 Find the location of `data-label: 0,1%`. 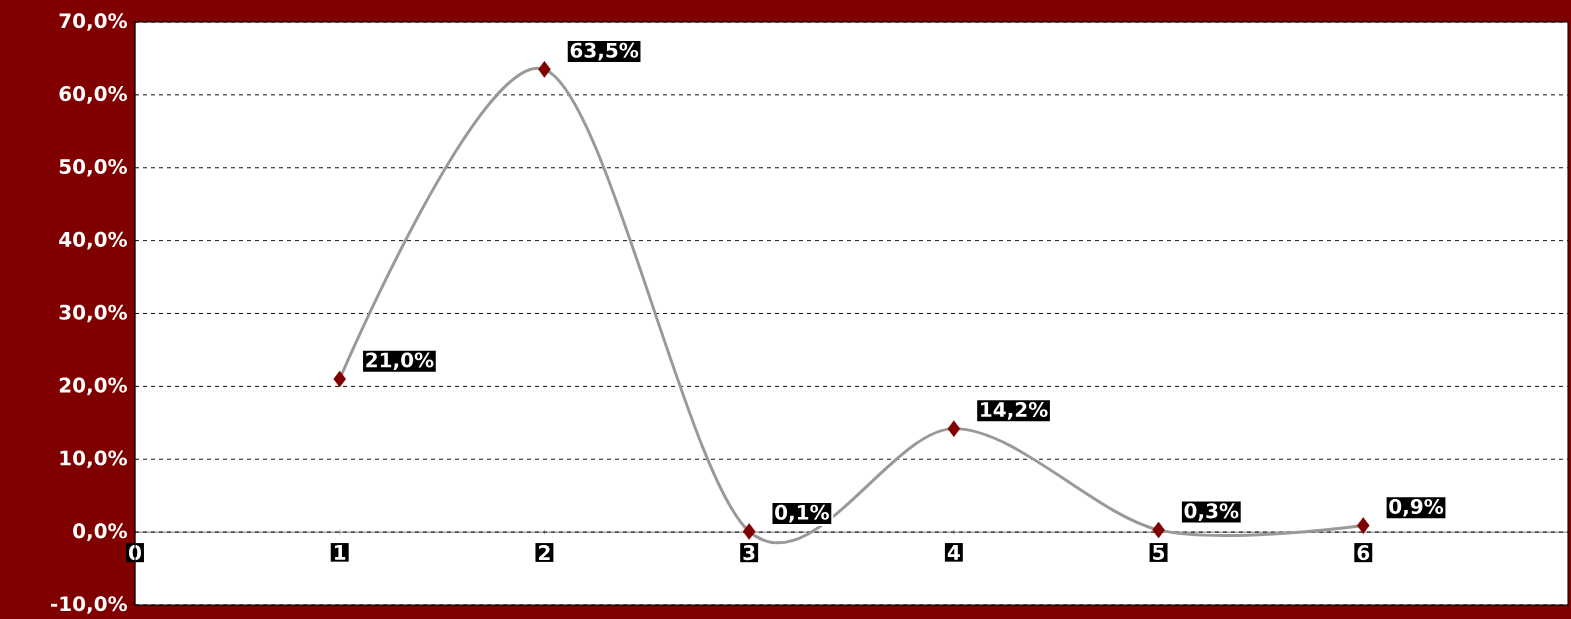

data-label: 0,1% is located at coordinates (802, 513).